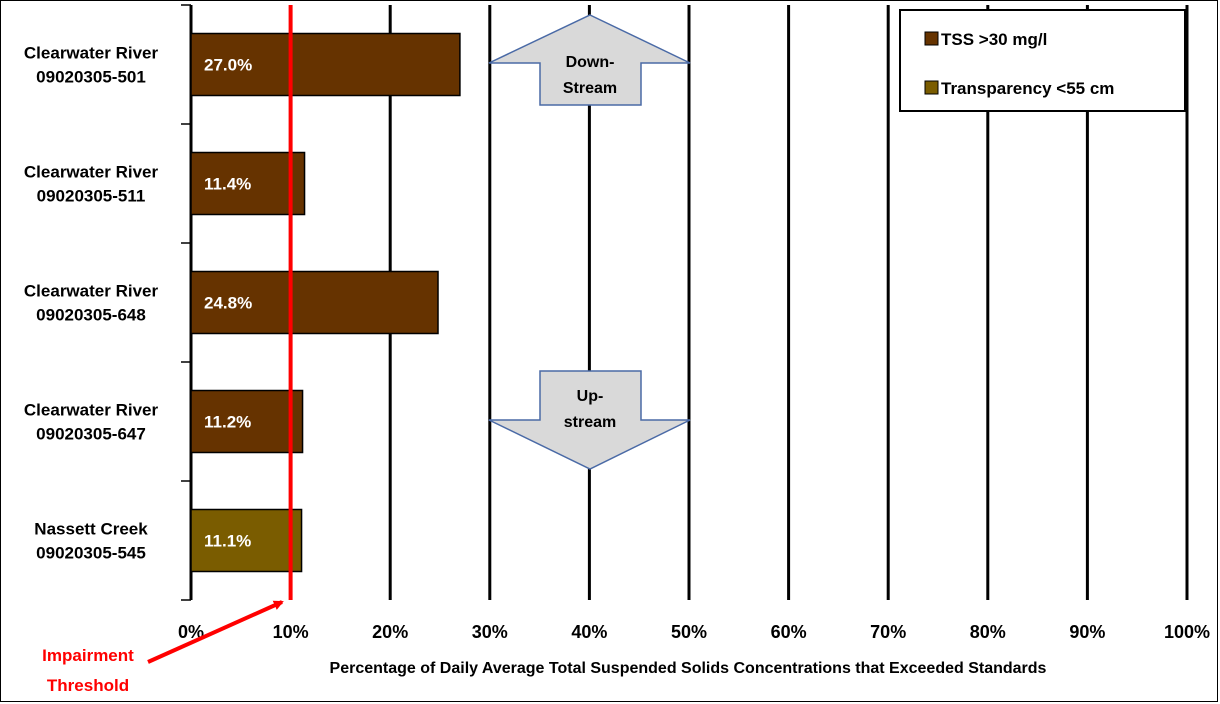 The width and height of the screenshot is (1220, 704). Describe the element at coordinates (215, 632) in the screenshot. I see `threshold-pointer-arrow` at that location.